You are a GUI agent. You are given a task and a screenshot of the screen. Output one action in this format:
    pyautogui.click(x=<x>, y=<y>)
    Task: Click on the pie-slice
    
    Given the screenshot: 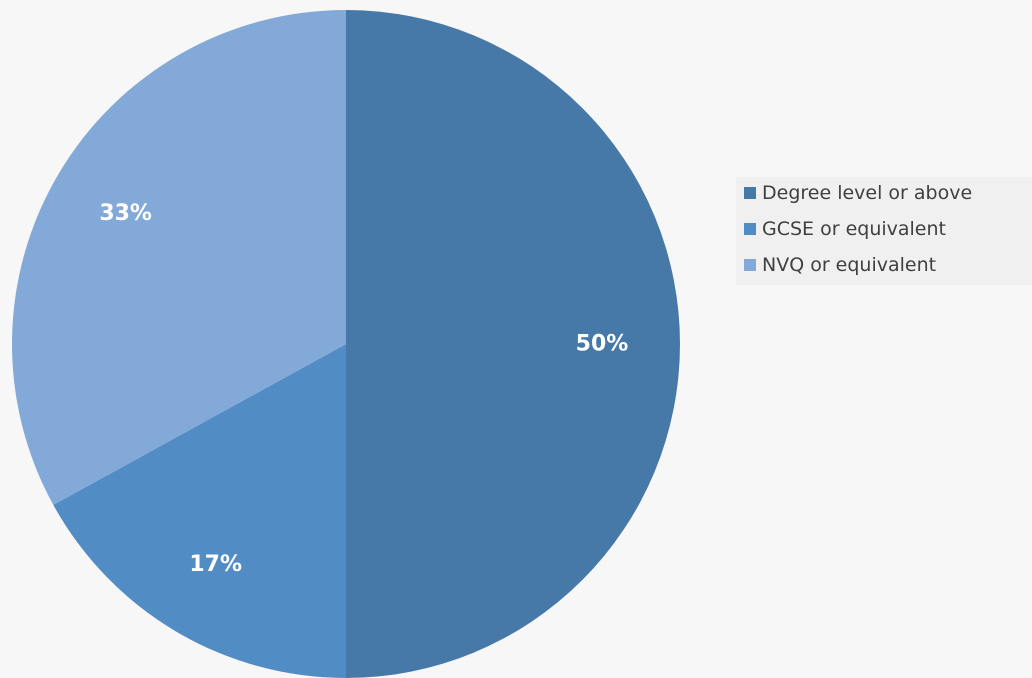 What is the action you would take?
    pyautogui.click(x=199, y=511)
    